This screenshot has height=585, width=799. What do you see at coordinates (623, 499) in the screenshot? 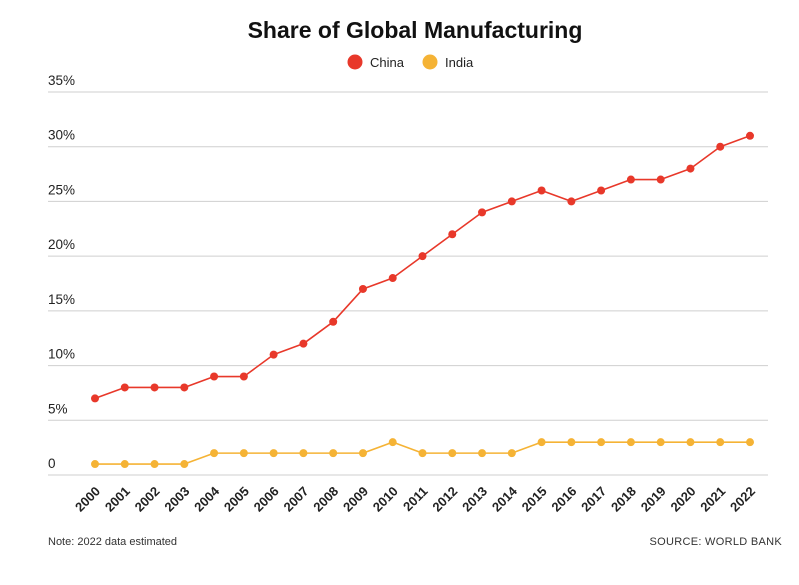
I see `x-tick-label: 2018` at bounding box center [623, 499].